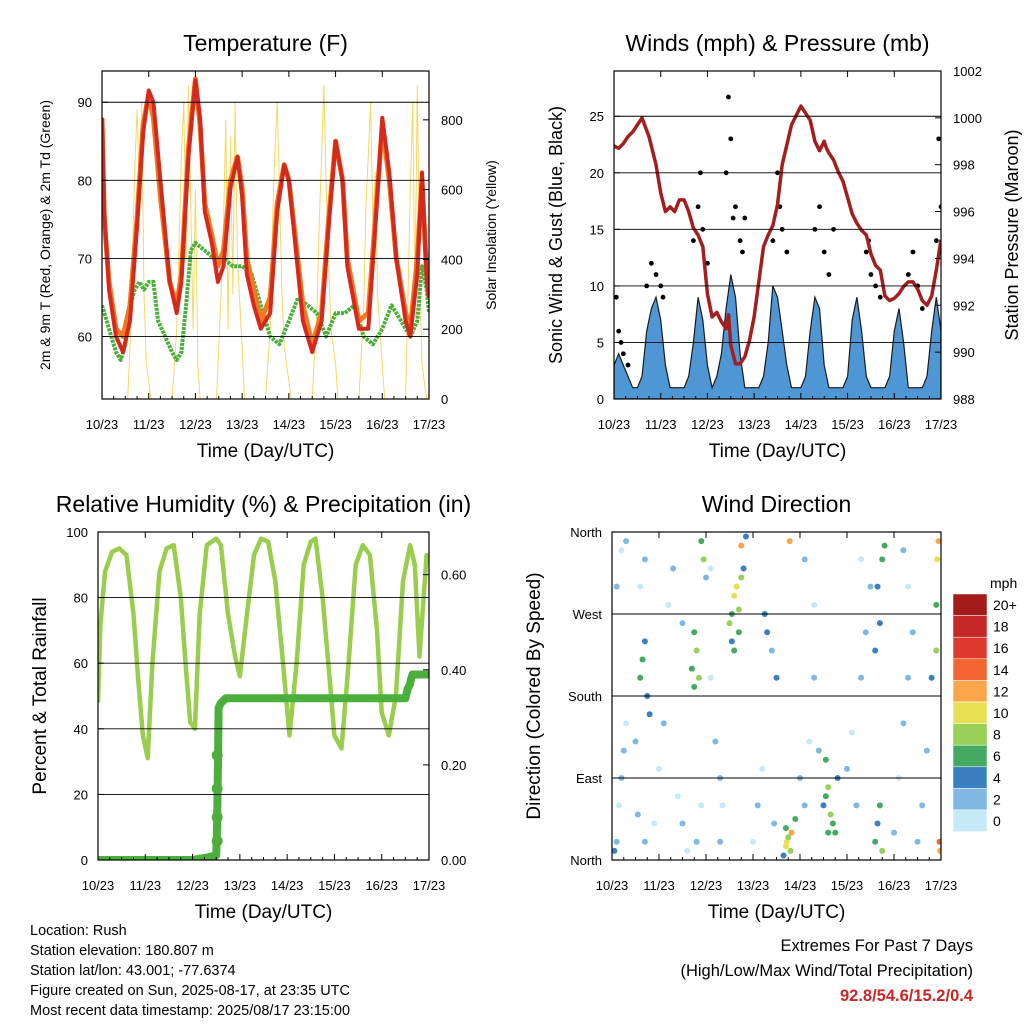  What do you see at coordinates (263, 765) in the screenshot?
I see `precip-series` at bounding box center [263, 765].